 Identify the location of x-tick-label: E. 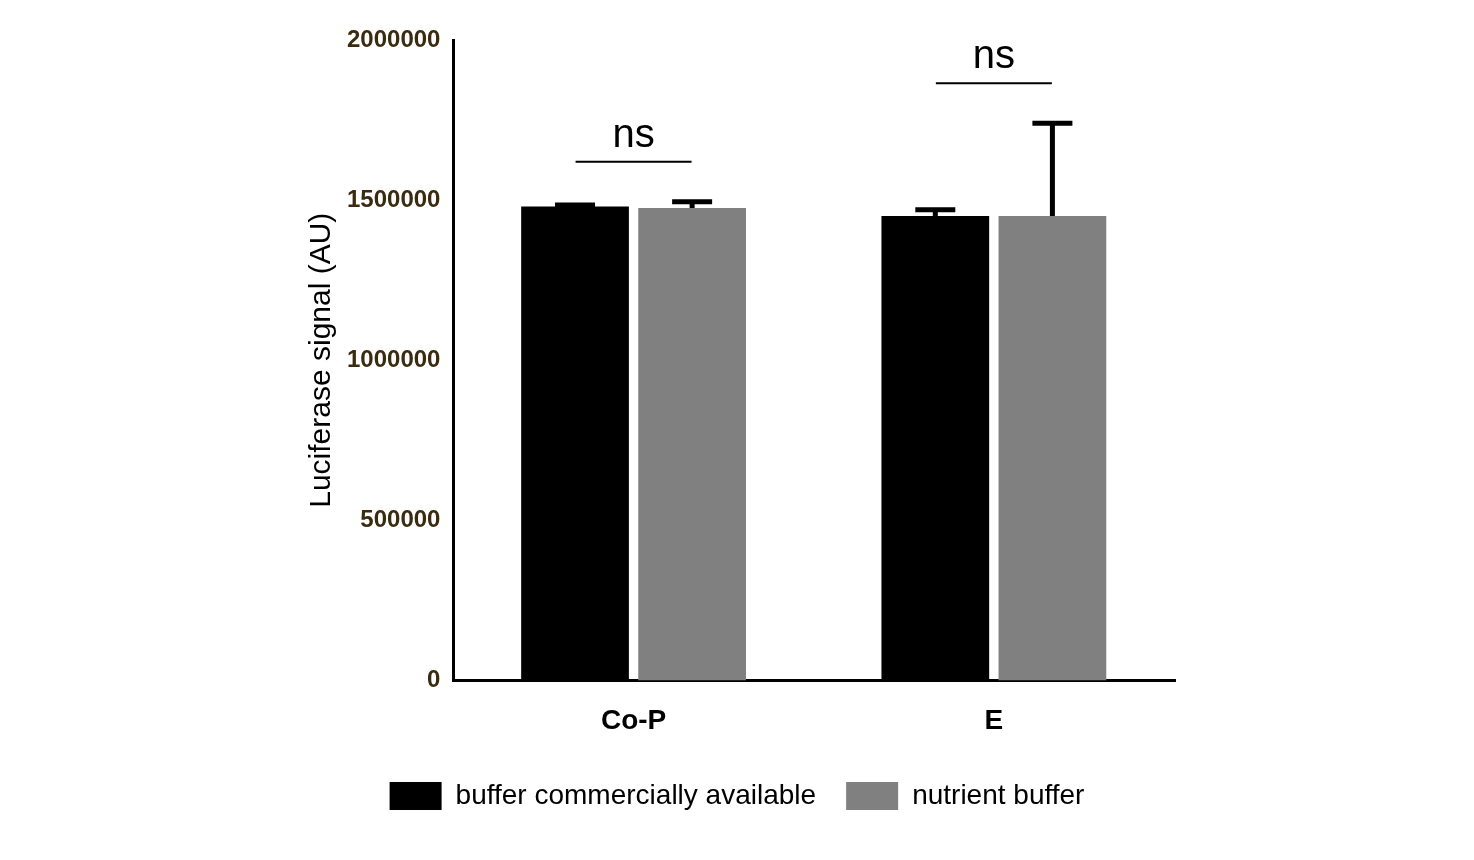
(994, 719).